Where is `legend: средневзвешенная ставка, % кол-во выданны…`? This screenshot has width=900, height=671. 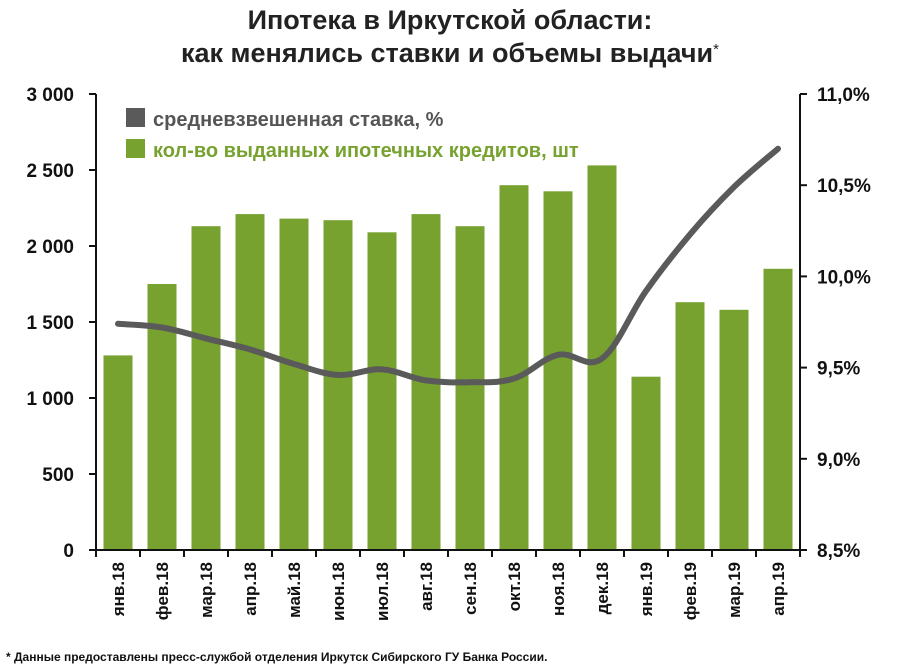 legend: средневзвешенная ставка, % кол-во выданны… is located at coordinates (352, 135).